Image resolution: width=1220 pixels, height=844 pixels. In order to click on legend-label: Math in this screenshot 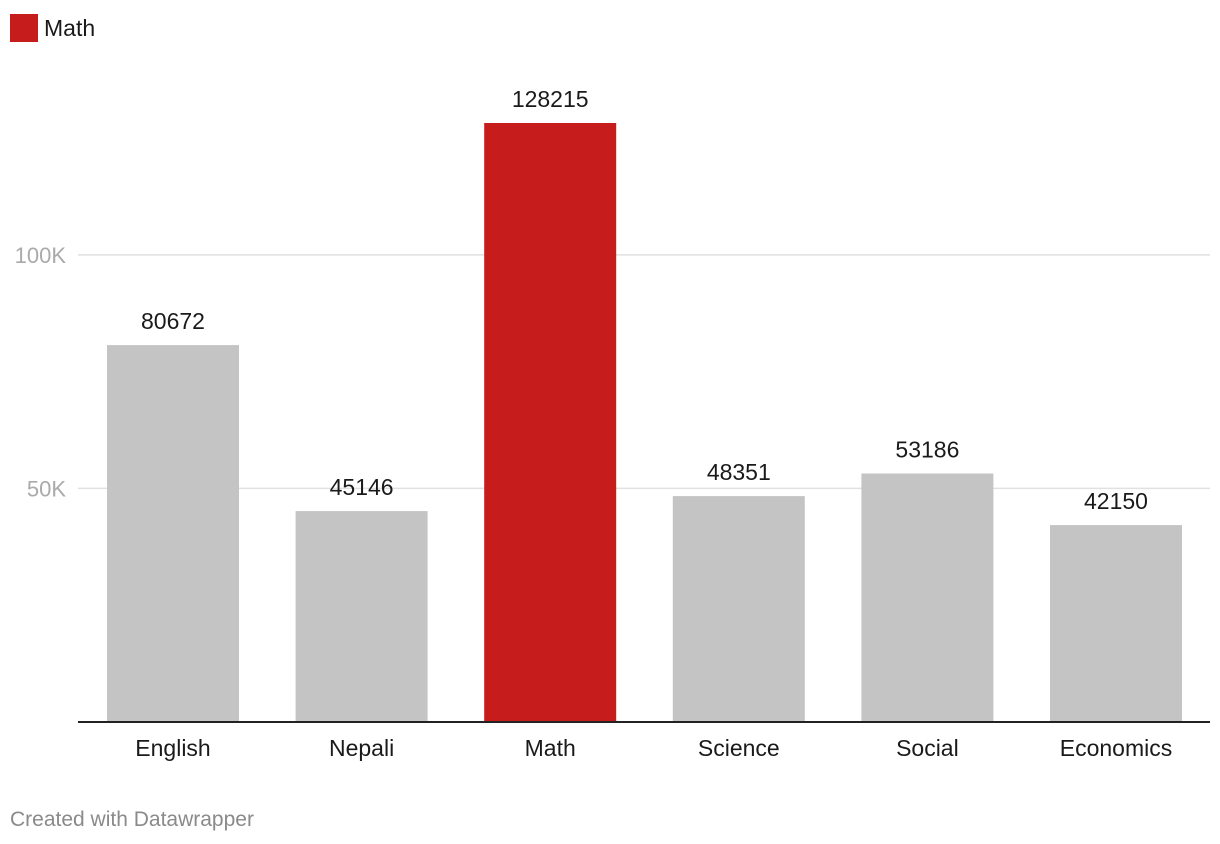, I will do `click(70, 27)`.